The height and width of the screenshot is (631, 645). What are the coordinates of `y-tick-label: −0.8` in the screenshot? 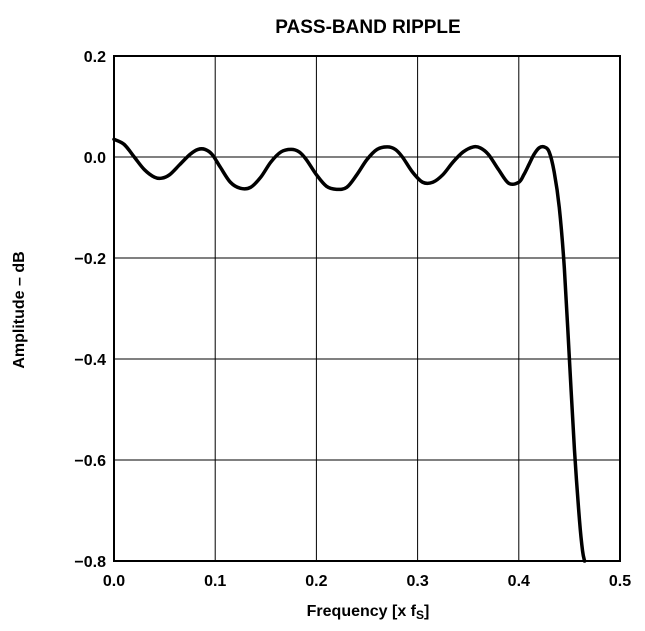 It's located at (90, 562).